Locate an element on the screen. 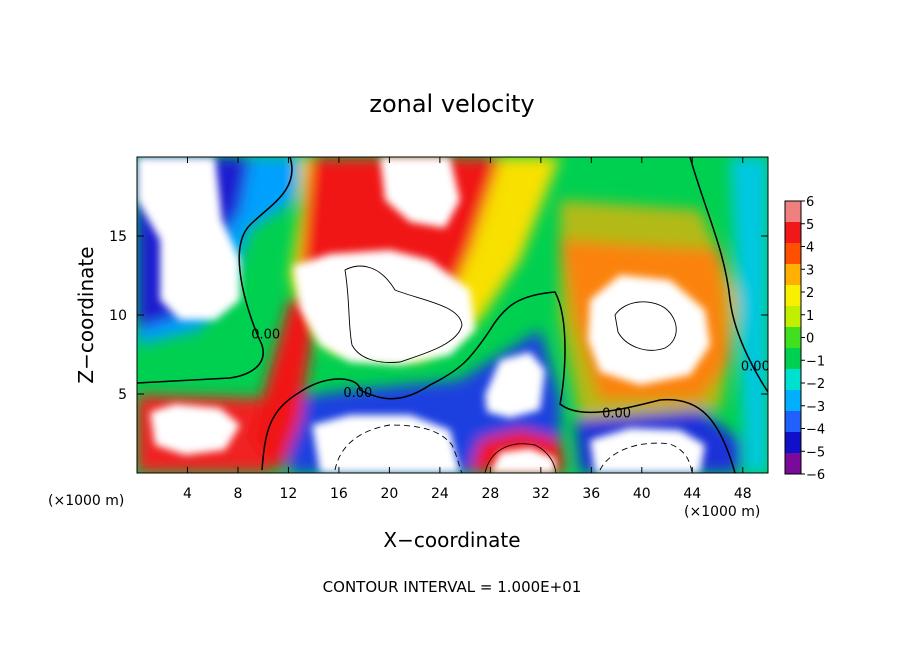 Image resolution: width=904 pixels, height=654 pixels. zero-contour-right is located at coordinates (728, 275).